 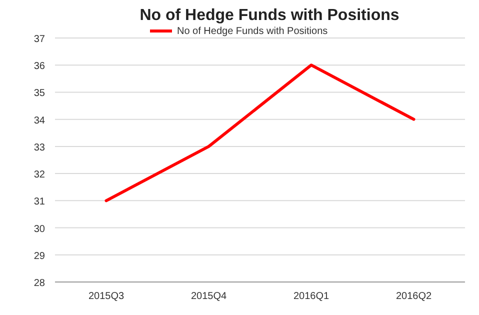 I want to click on x-tick-label: 2015Q3, so click(x=106, y=296).